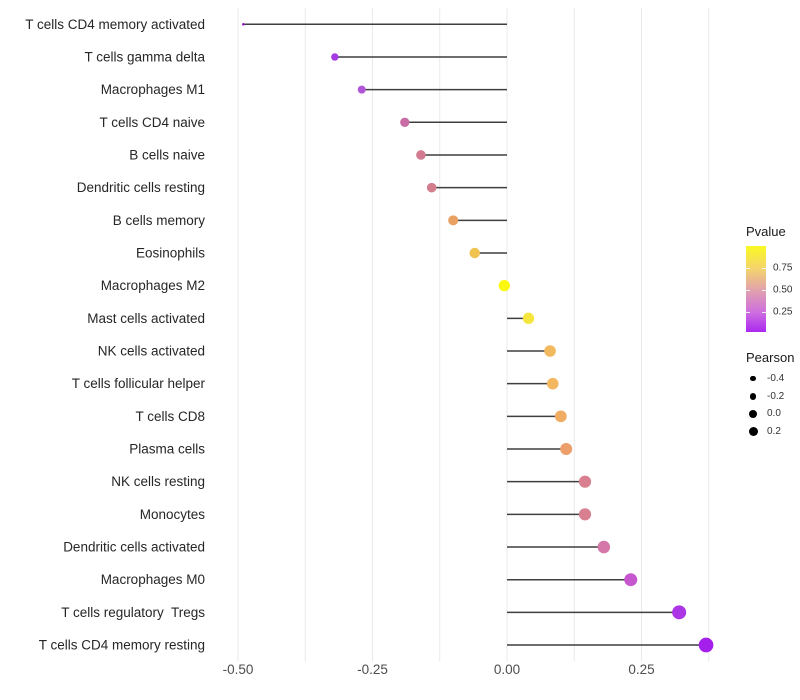 This screenshot has height=700, width=800. I want to click on y-axis-label: B cells naive, so click(167, 154).